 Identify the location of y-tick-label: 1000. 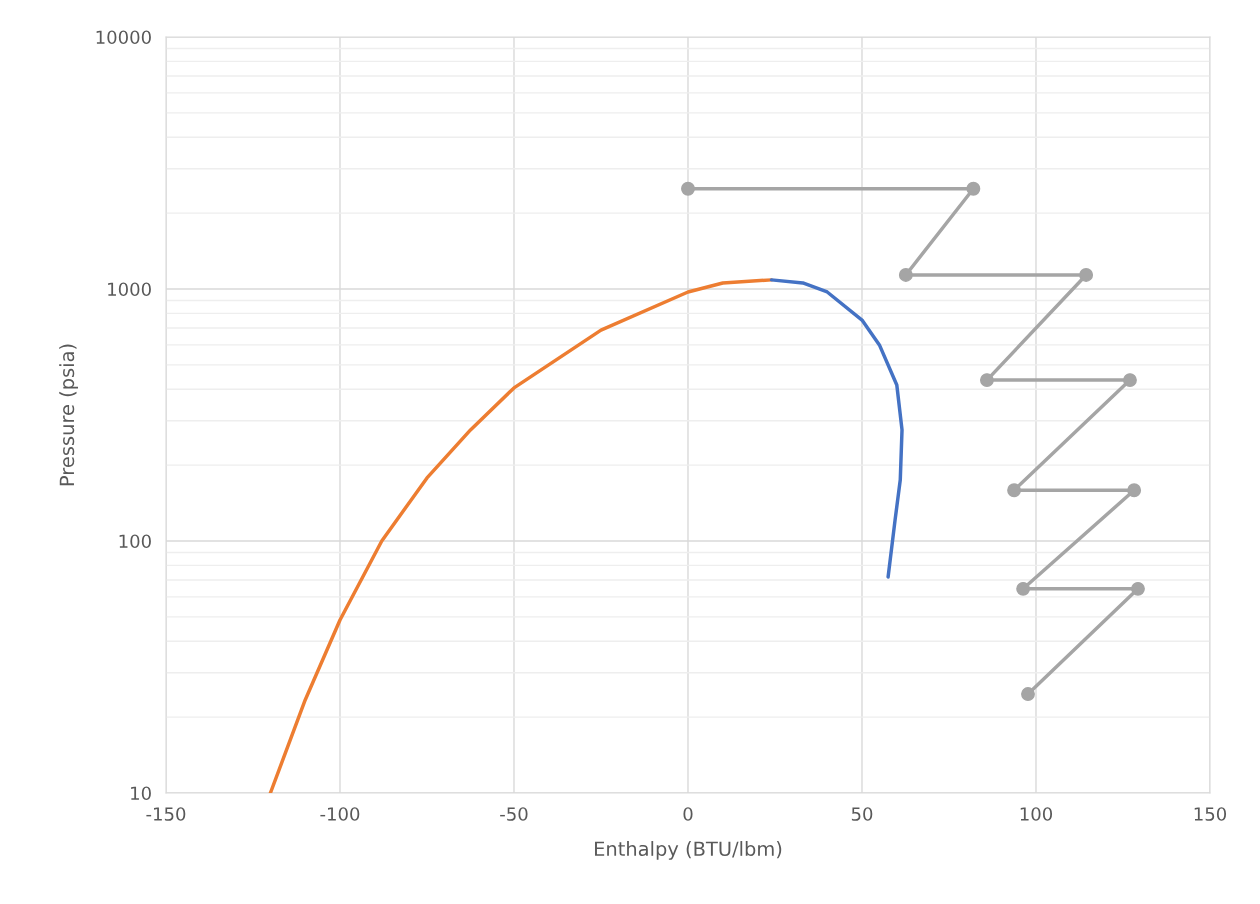
(129, 289).